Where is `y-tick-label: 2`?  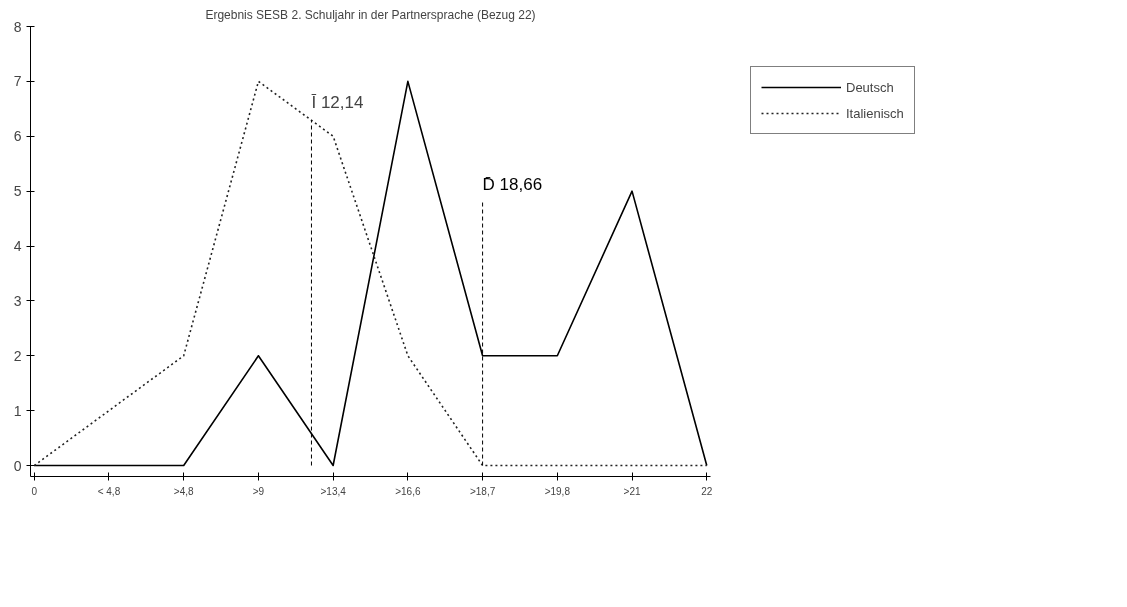 y-tick-label: 2 is located at coordinates (17, 355).